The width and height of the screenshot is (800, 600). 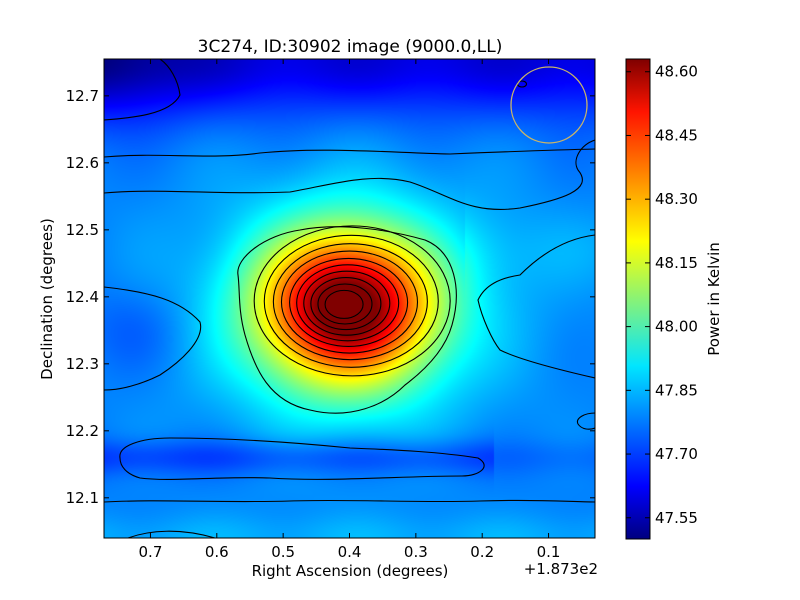 What do you see at coordinates (283, 552) in the screenshot?
I see `x-tick-label: 0.5` at bounding box center [283, 552].